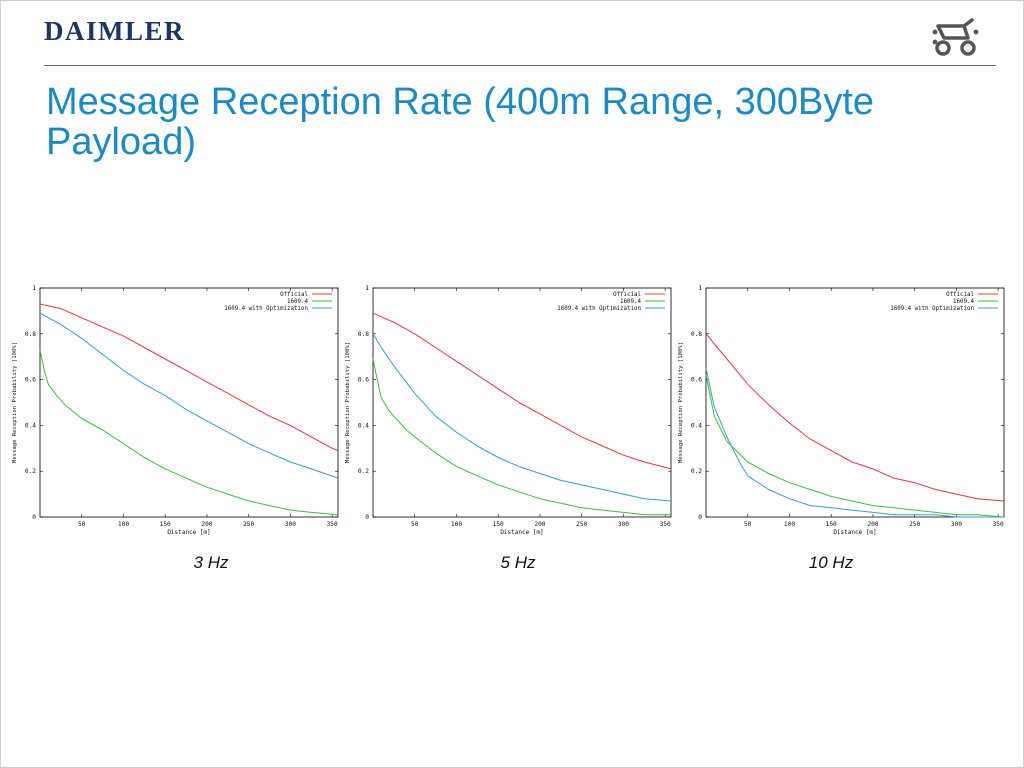  I want to click on header-divider, so click(520, 65).